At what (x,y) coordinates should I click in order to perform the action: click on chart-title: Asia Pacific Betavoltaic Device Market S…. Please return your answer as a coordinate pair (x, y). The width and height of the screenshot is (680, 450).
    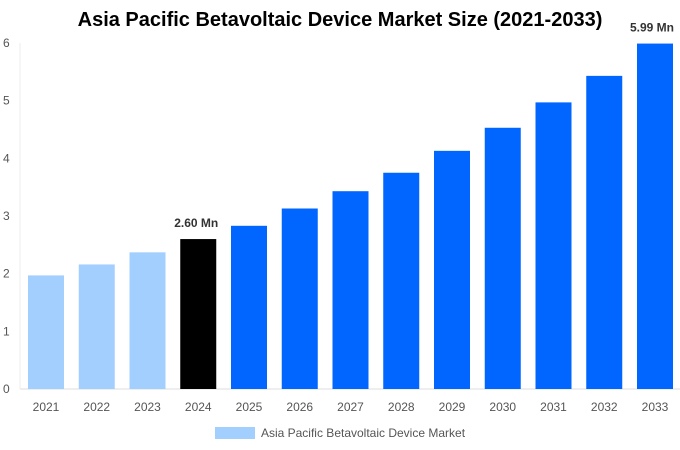
    Looking at the image, I should click on (340, 20).